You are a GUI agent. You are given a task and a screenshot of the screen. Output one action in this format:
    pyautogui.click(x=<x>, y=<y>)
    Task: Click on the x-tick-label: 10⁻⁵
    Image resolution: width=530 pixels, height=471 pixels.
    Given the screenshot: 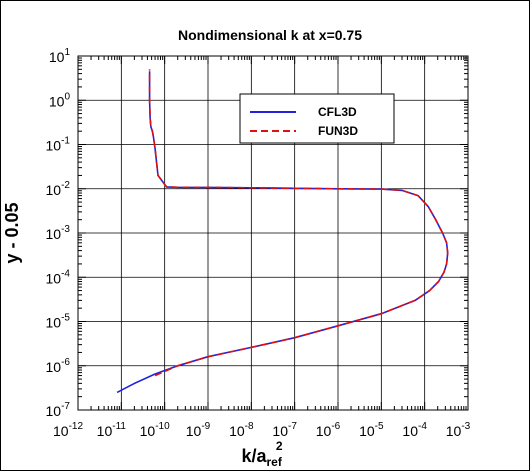 What is the action you would take?
    pyautogui.click(x=371, y=430)
    